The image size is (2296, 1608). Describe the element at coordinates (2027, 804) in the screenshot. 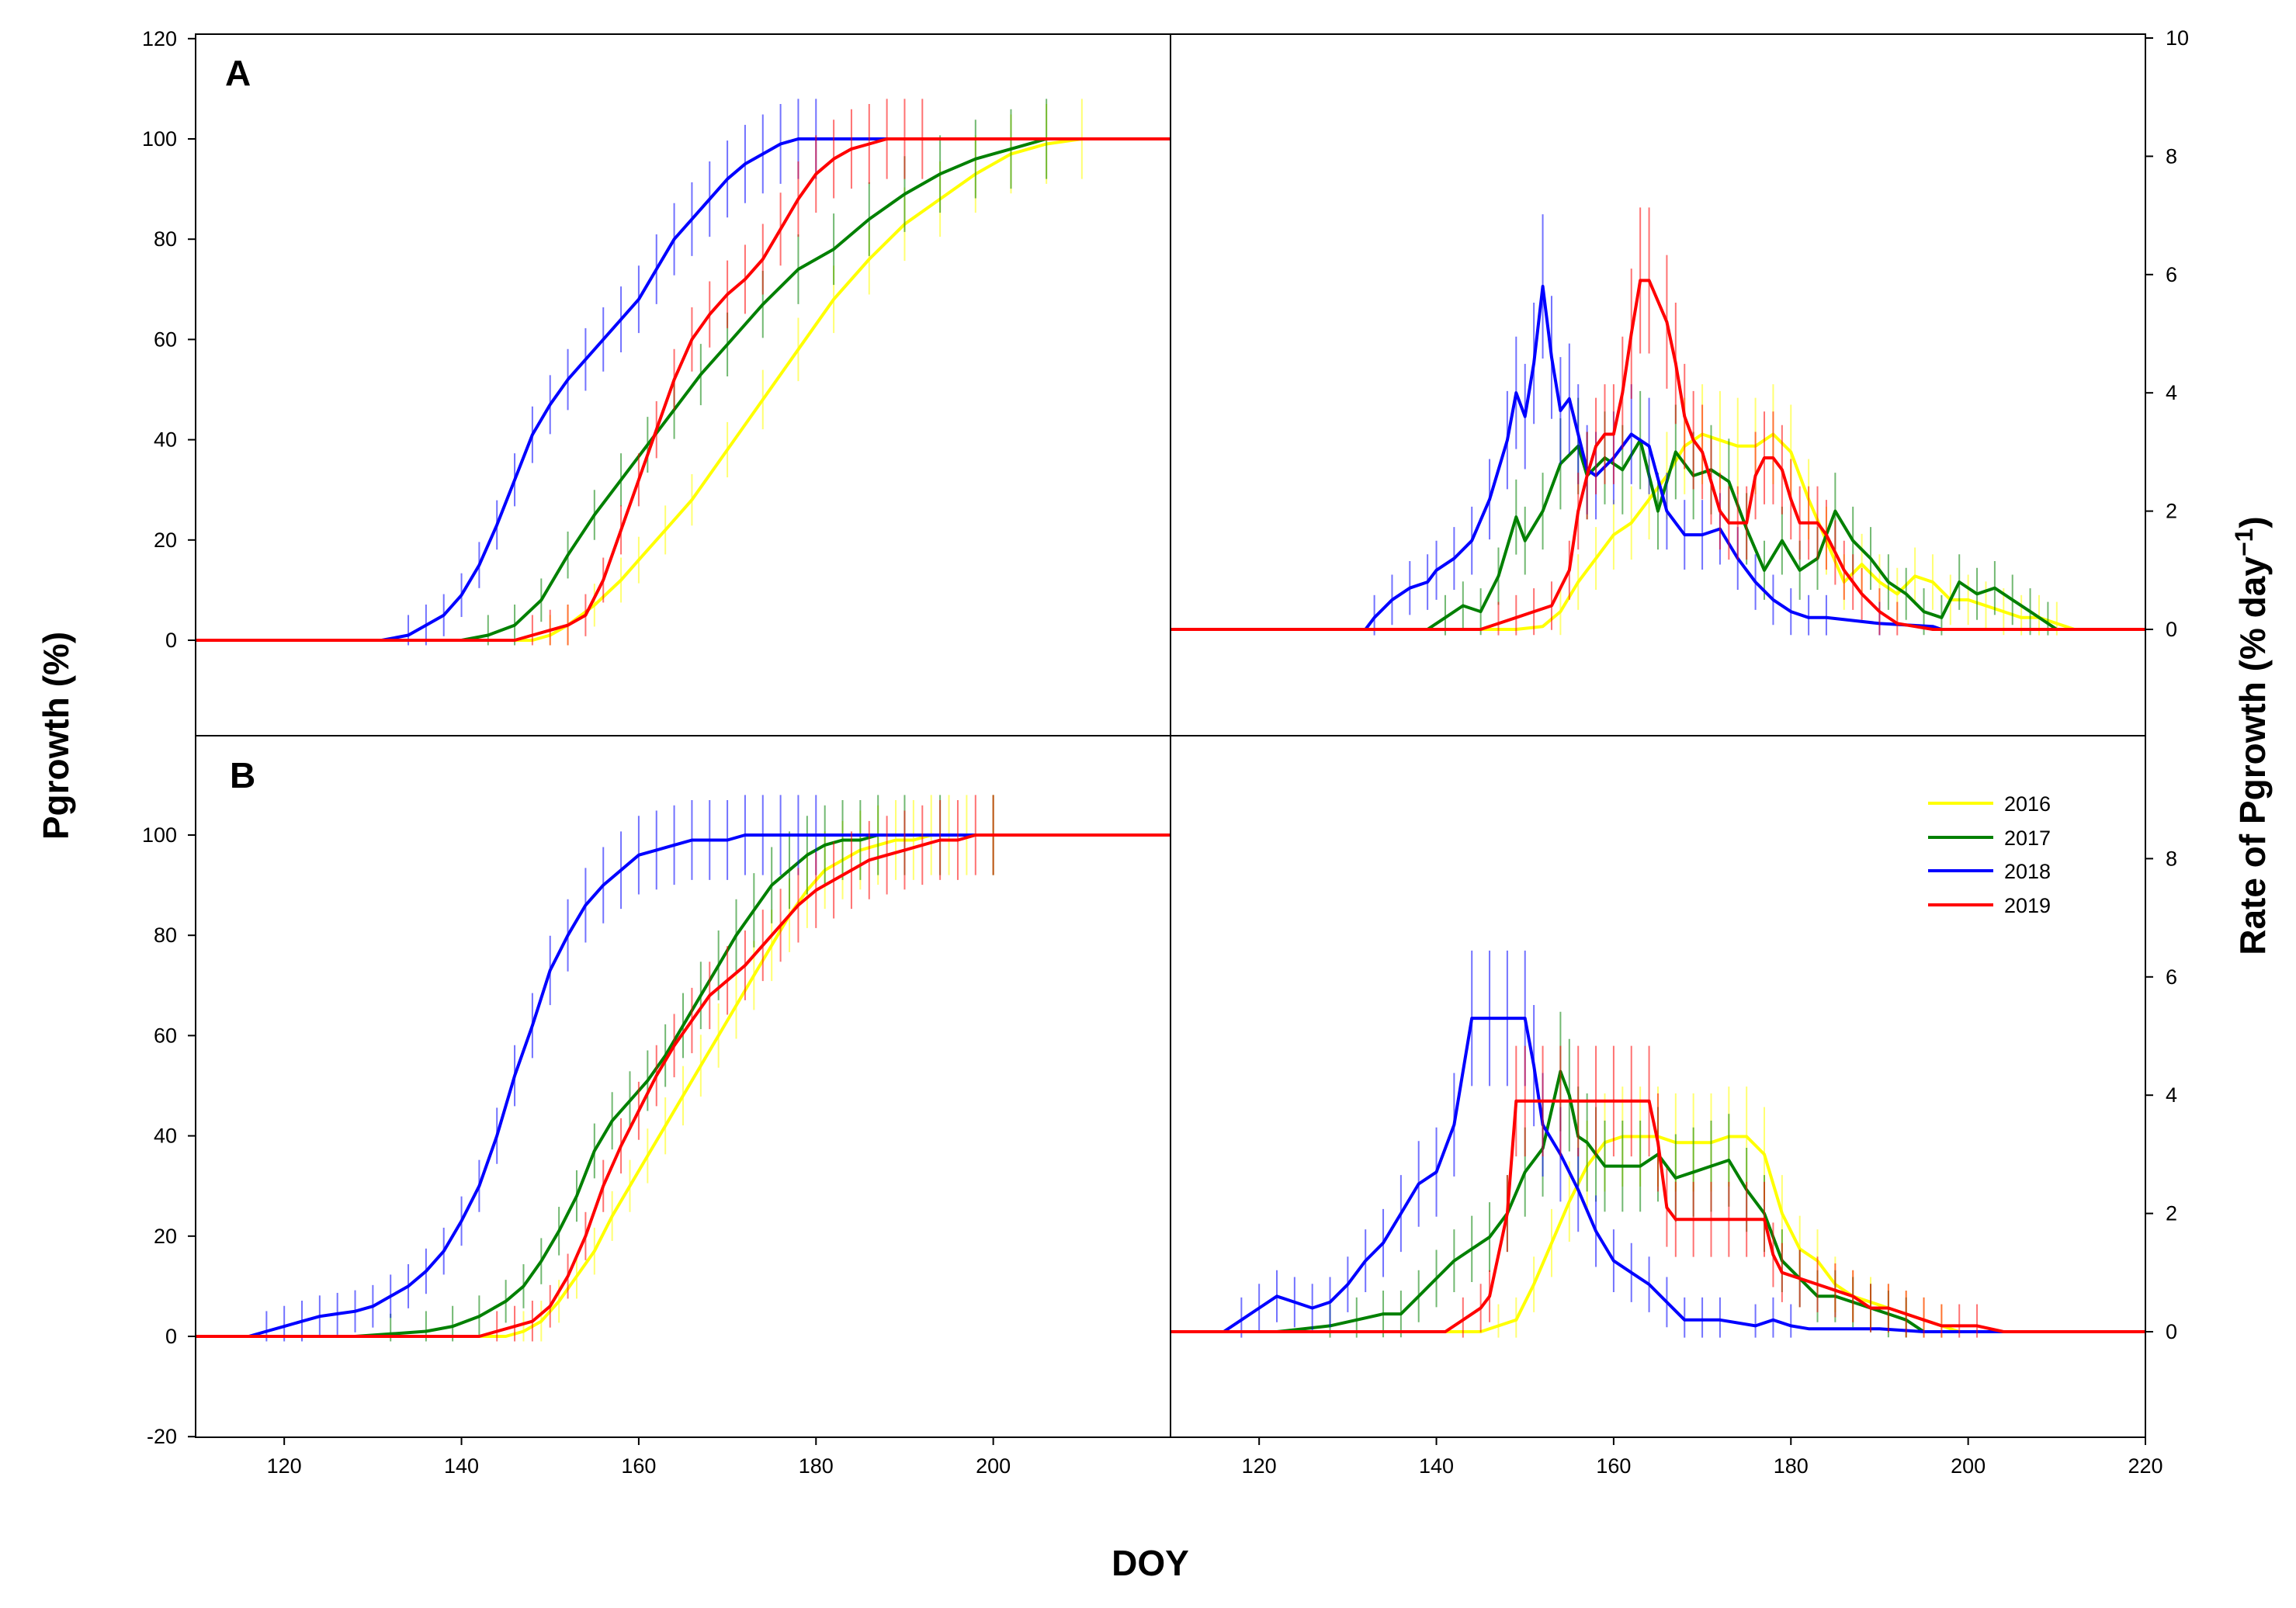

I see `legend-label-2016: 2016` at that location.